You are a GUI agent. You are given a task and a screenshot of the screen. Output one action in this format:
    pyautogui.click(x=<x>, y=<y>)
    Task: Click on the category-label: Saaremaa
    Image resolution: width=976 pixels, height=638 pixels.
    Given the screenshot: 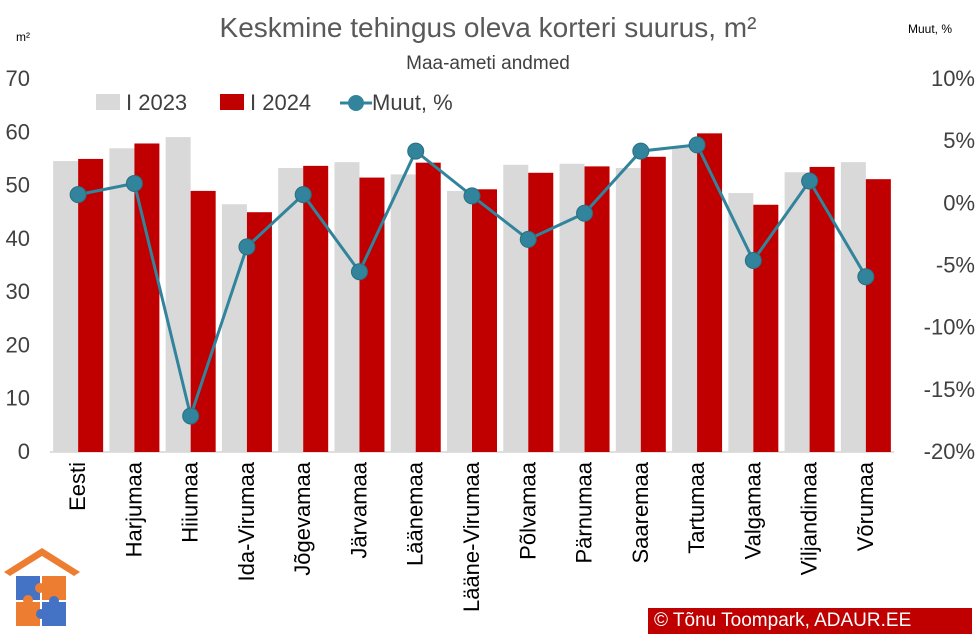 What is the action you would take?
    pyautogui.click(x=640, y=512)
    